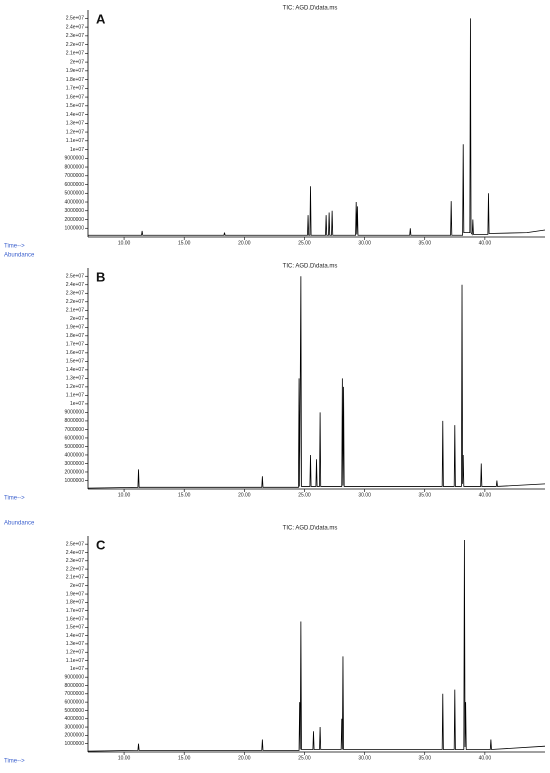  I want to click on panel-label: C, so click(101, 544).